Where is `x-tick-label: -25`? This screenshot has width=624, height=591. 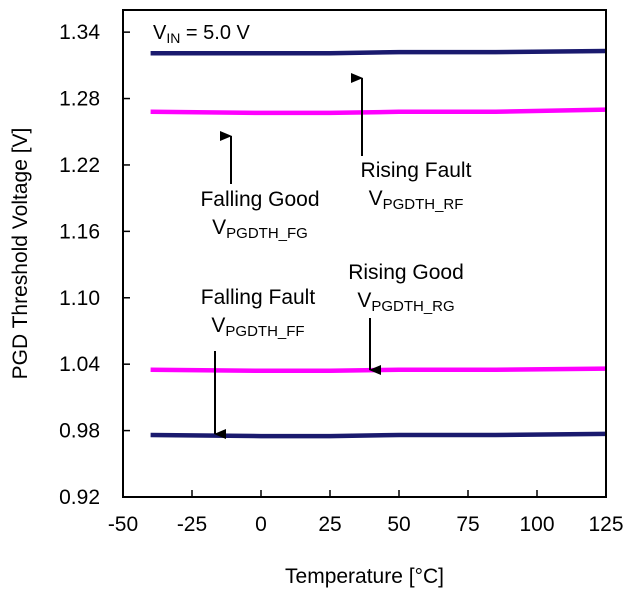
x-tick-label: -25 is located at coordinates (192, 524).